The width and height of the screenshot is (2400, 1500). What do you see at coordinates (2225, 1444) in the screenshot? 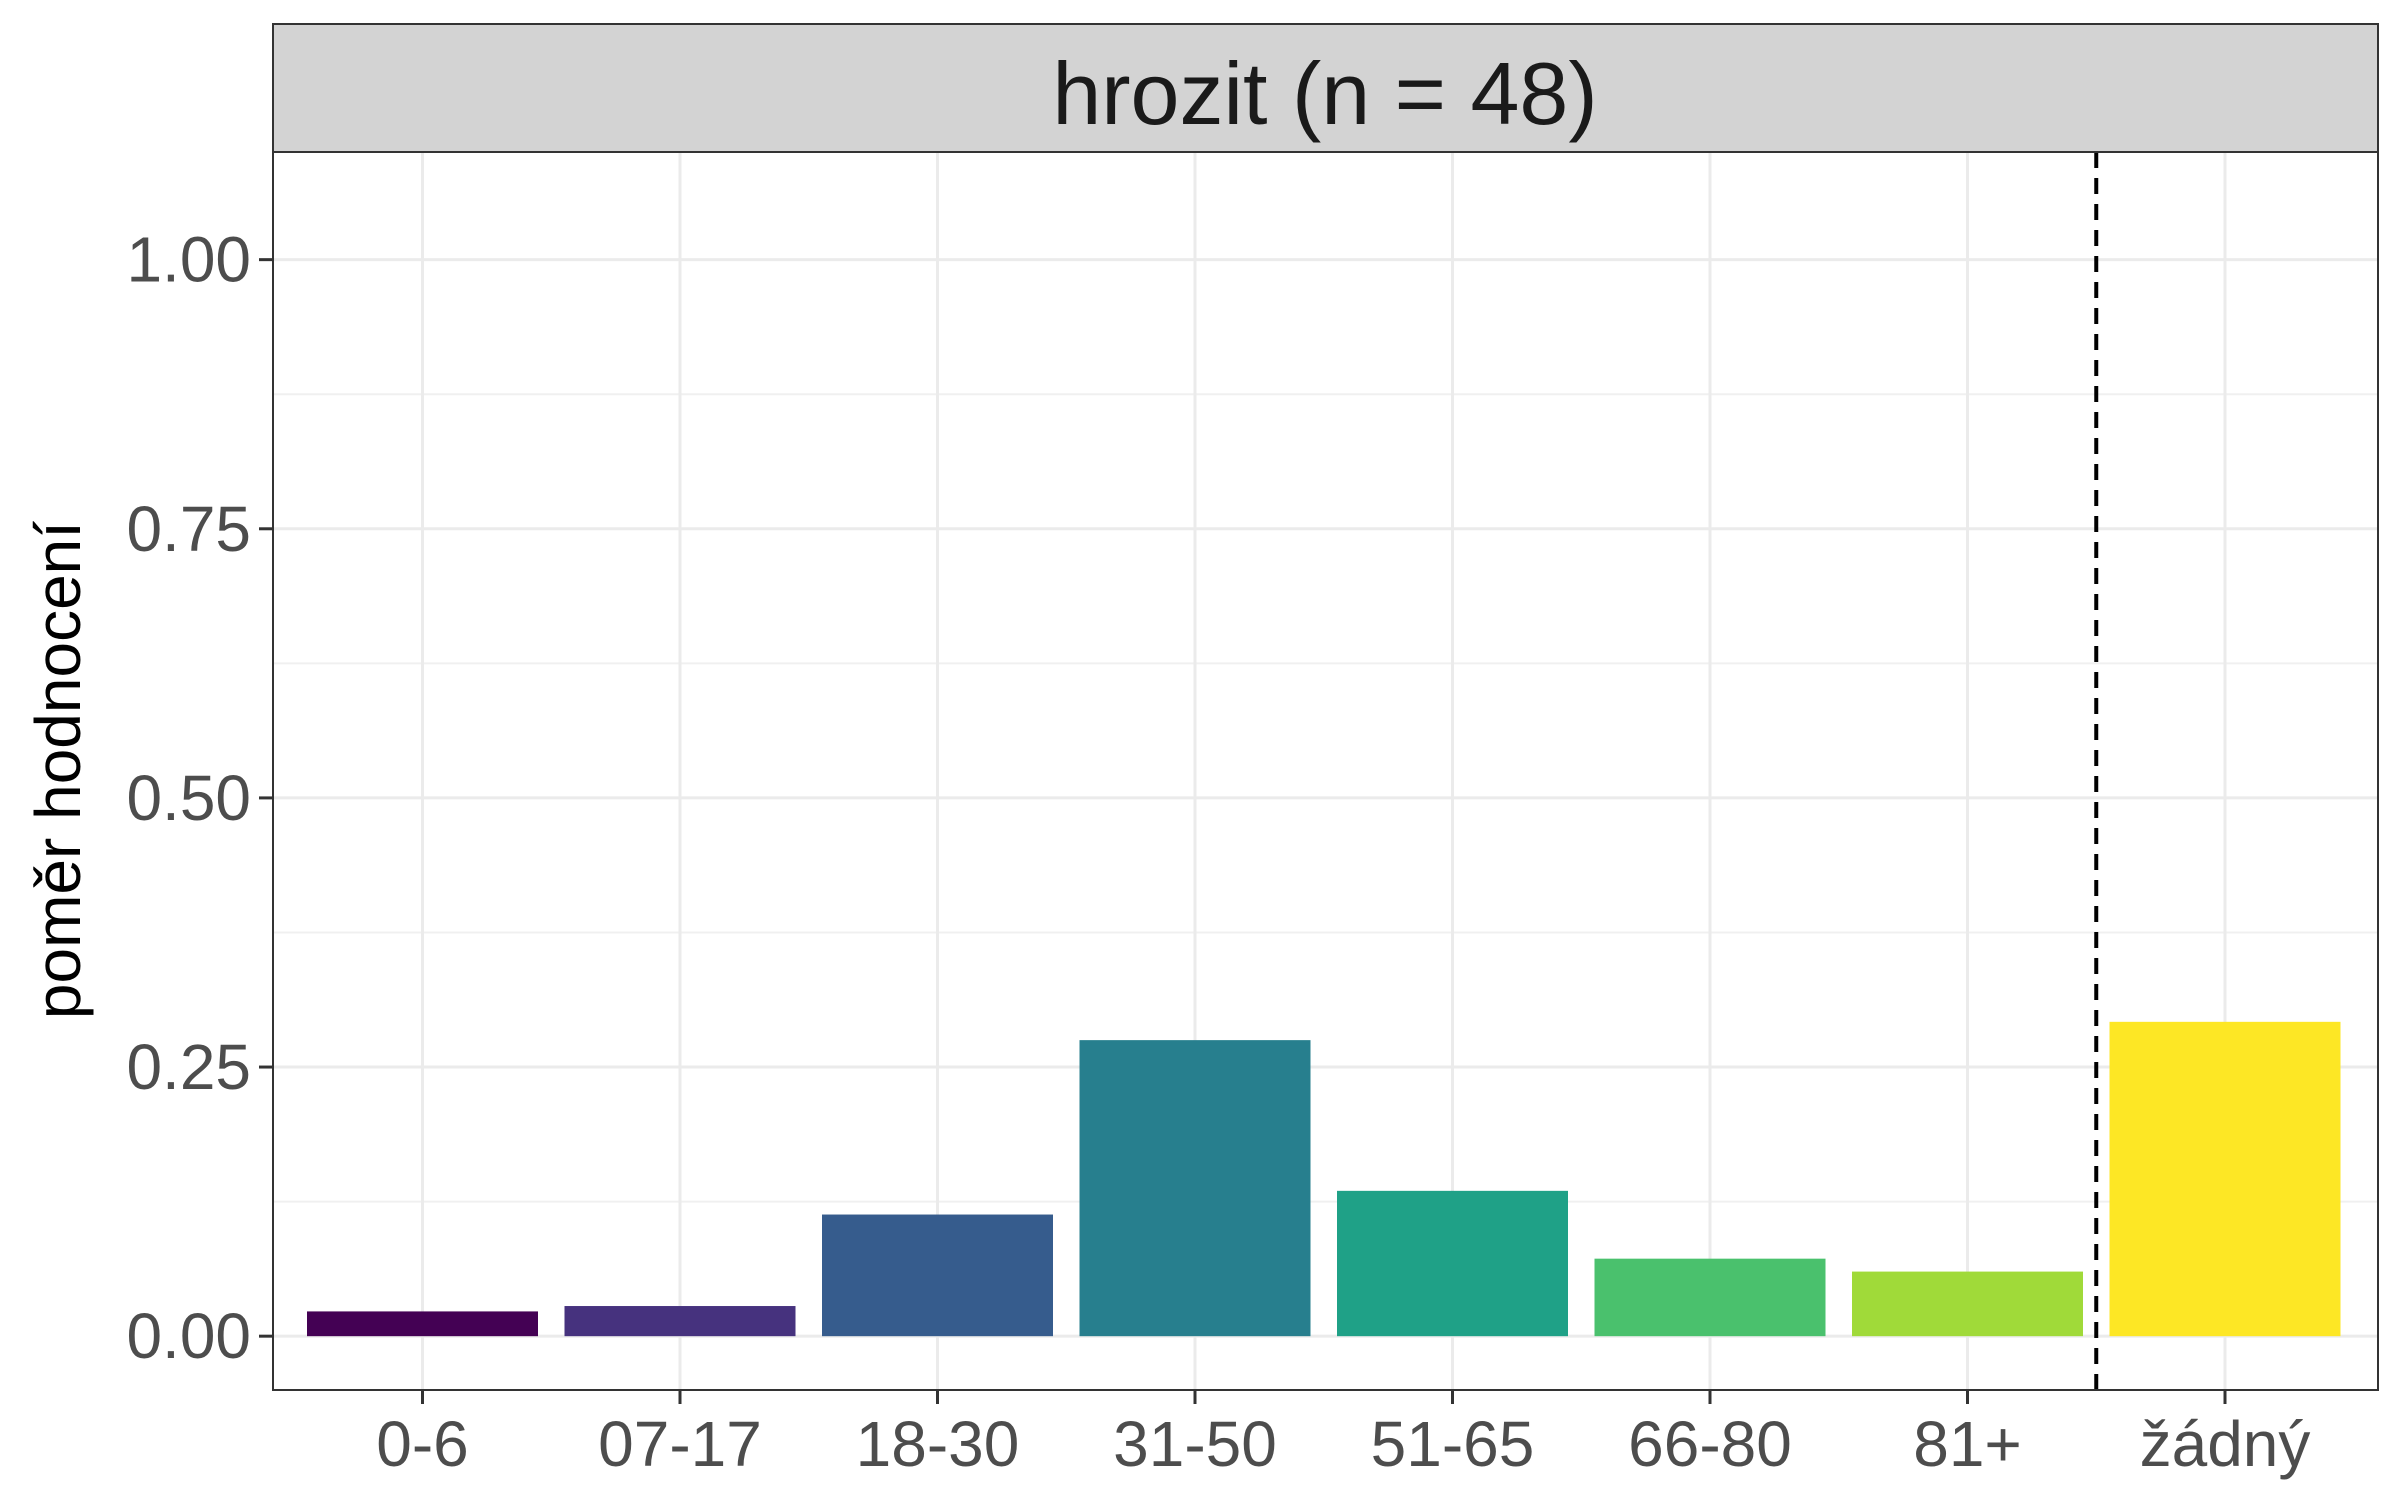
I see `x-tick-label: žádný` at bounding box center [2225, 1444].